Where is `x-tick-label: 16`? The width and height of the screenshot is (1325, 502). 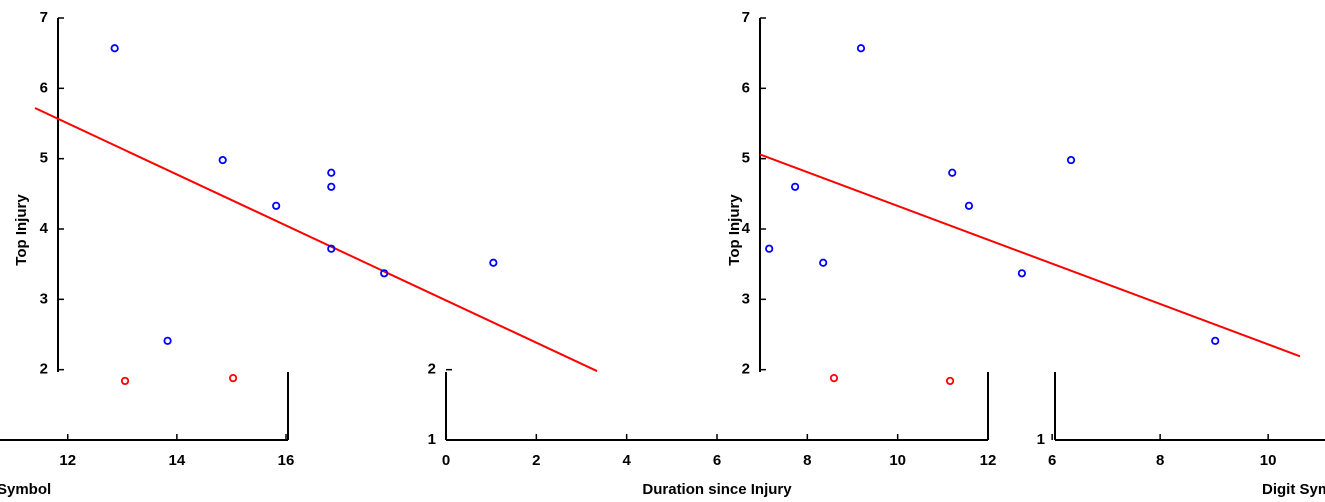
x-tick-label: 16 is located at coordinates (286, 460).